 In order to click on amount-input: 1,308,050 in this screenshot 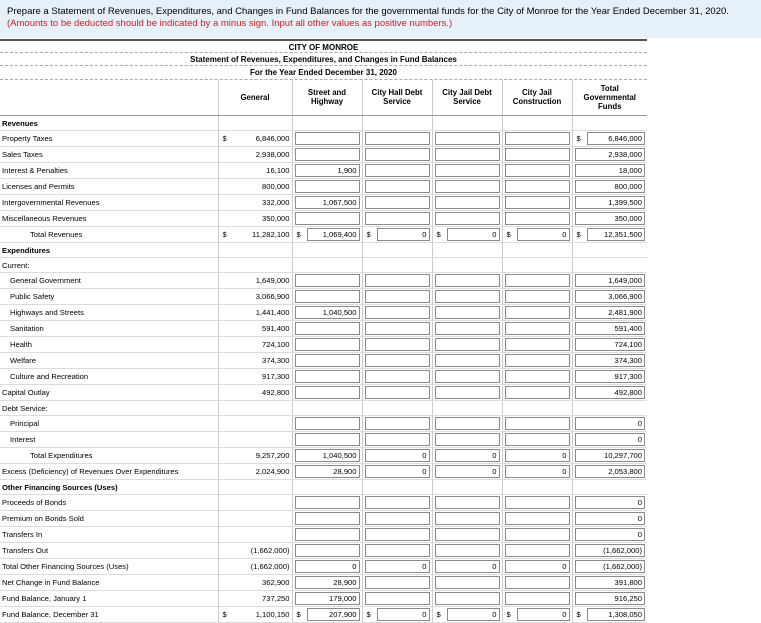, I will do `click(616, 614)`.